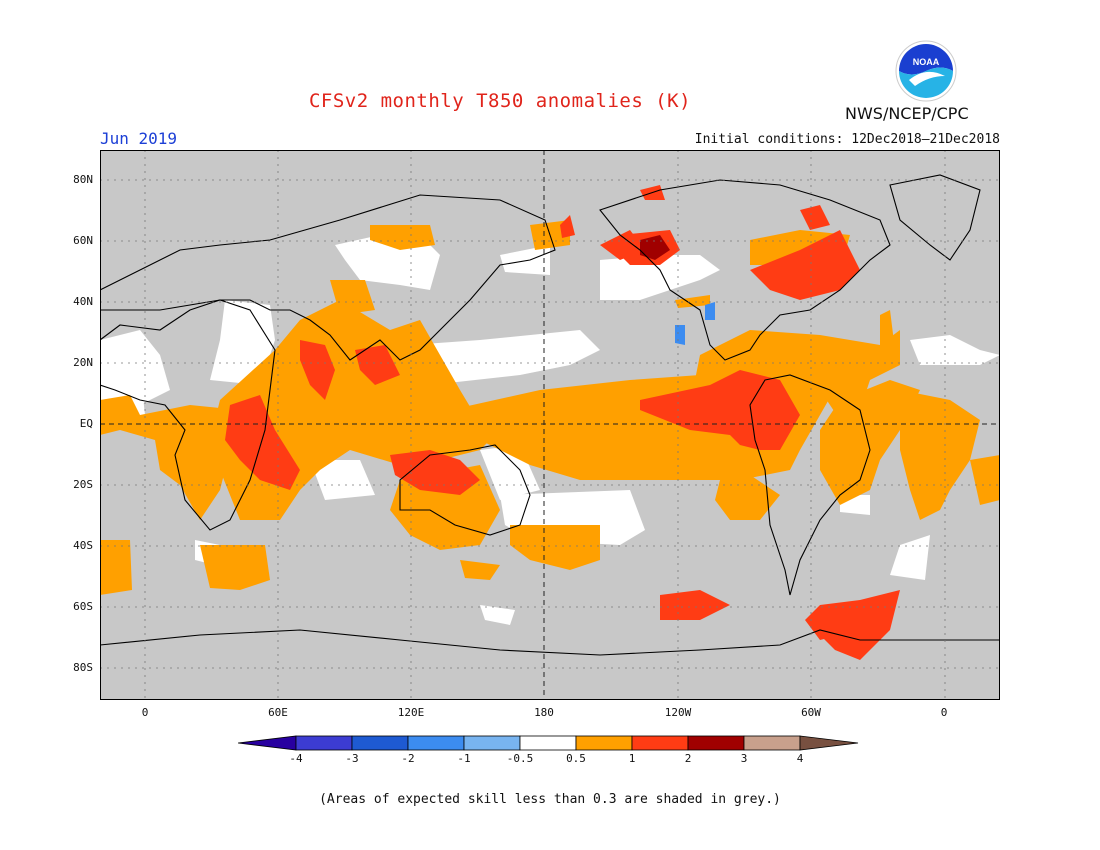  What do you see at coordinates (550, 642) in the screenshot?
I see `antarctica-outline` at bounding box center [550, 642].